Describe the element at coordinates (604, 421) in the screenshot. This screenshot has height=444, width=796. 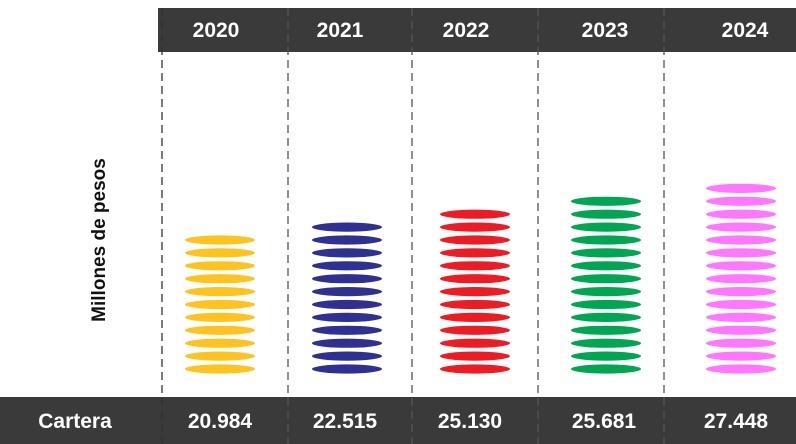
I see `value-label: 25.681` at that location.